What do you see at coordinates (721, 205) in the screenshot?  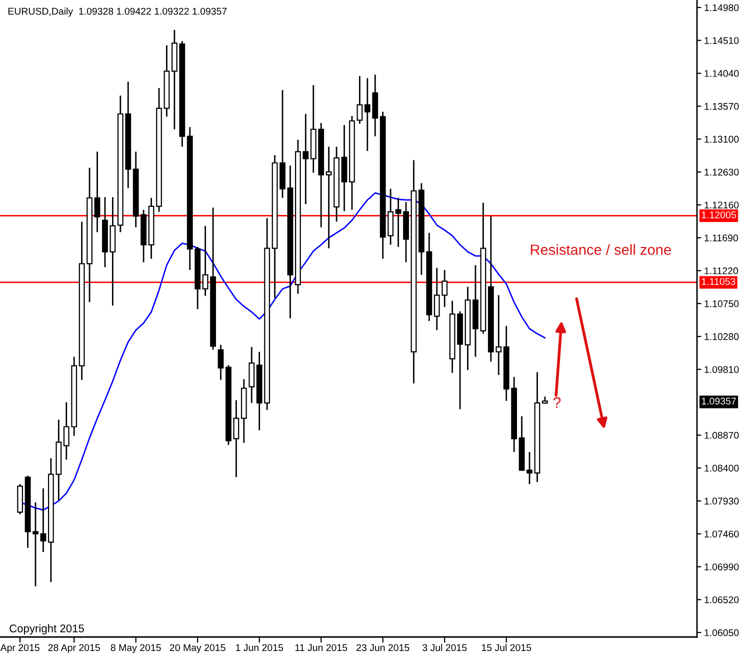 I see `y-tick-label: 1.12160` at bounding box center [721, 205].